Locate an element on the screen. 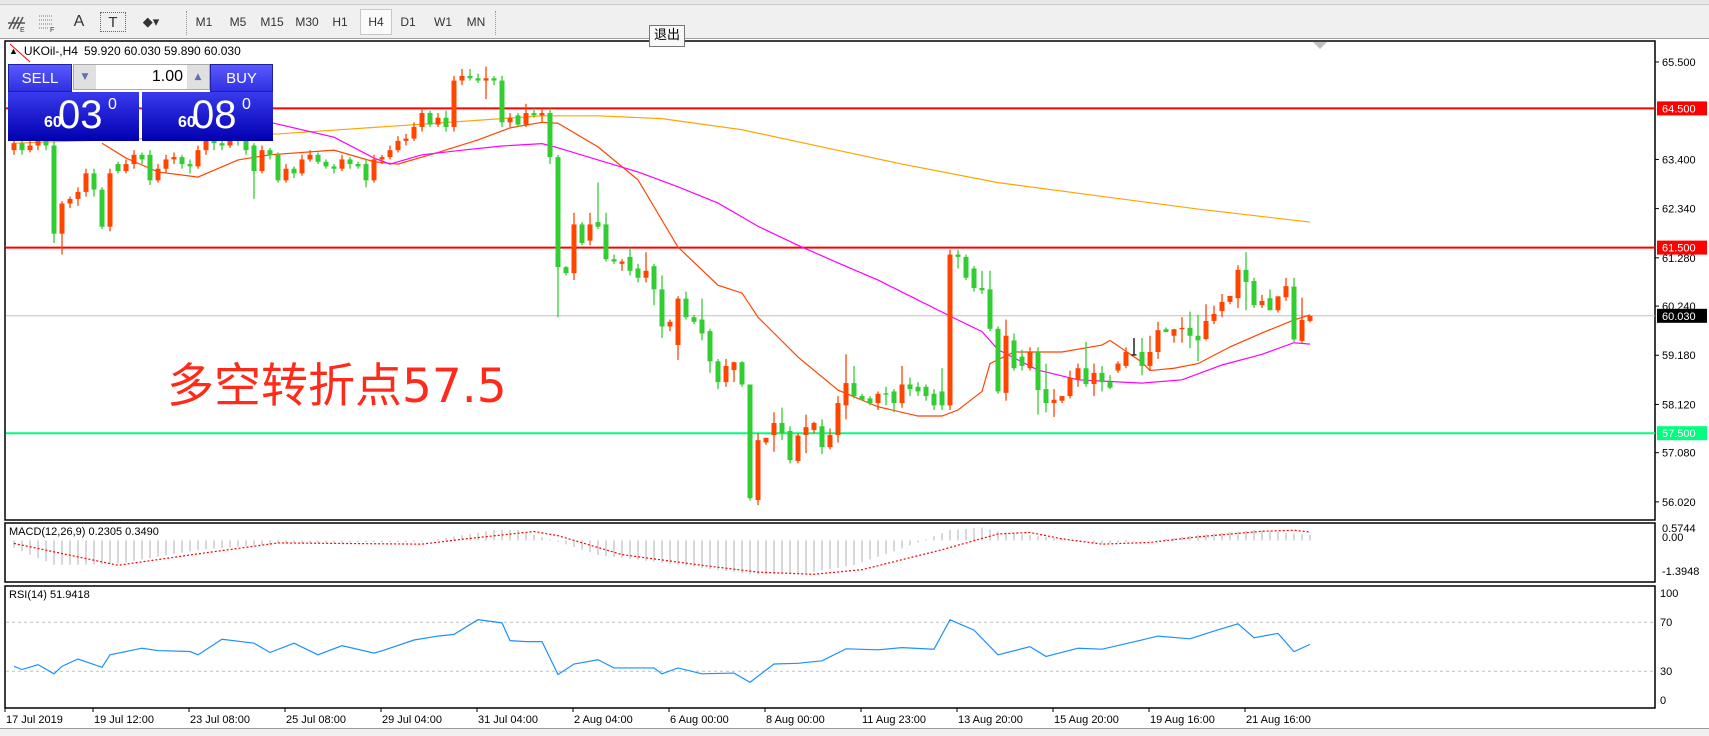 The height and width of the screenshot is (736, 1709). time-tick-label: 8 Aug 00:00 is located at coordinates (795, 720).